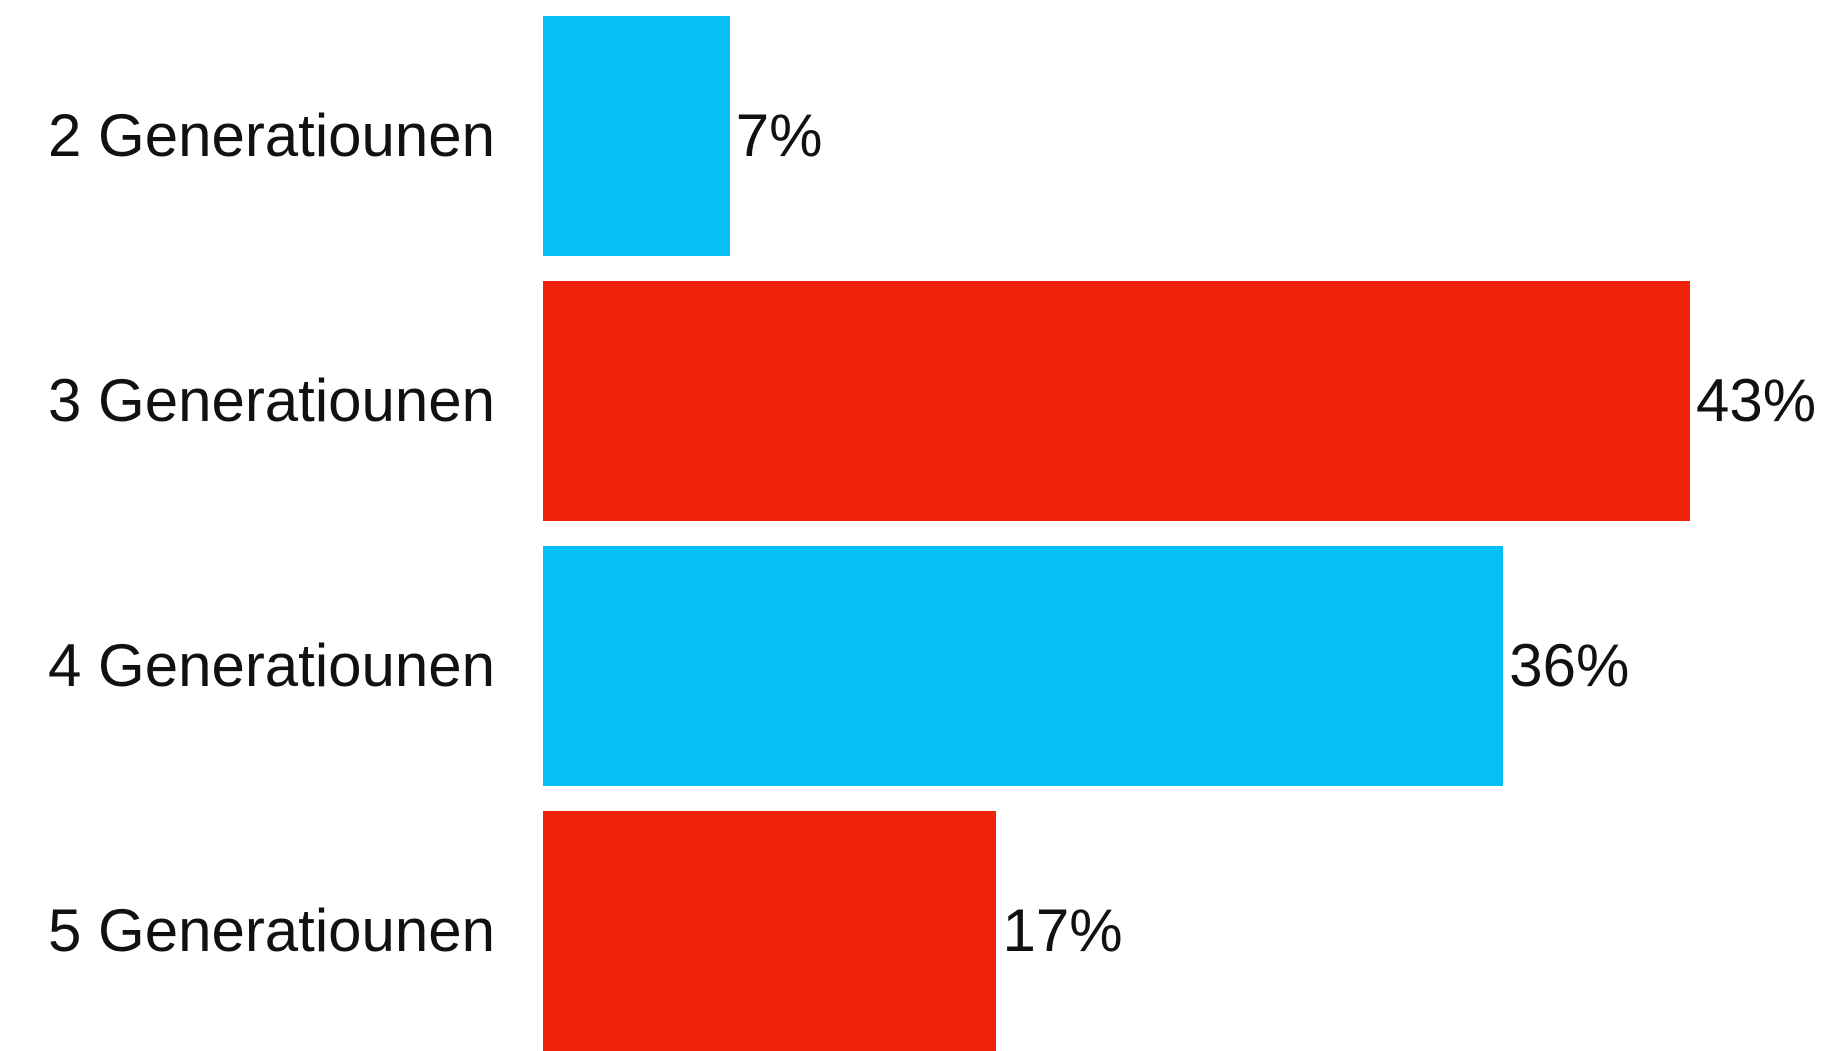 This screenshot has height=1051, width=1834. Describe the element at coordinates (272, 665) in the screenshot. I see `category-label: 4 Generatiounen` at that location.